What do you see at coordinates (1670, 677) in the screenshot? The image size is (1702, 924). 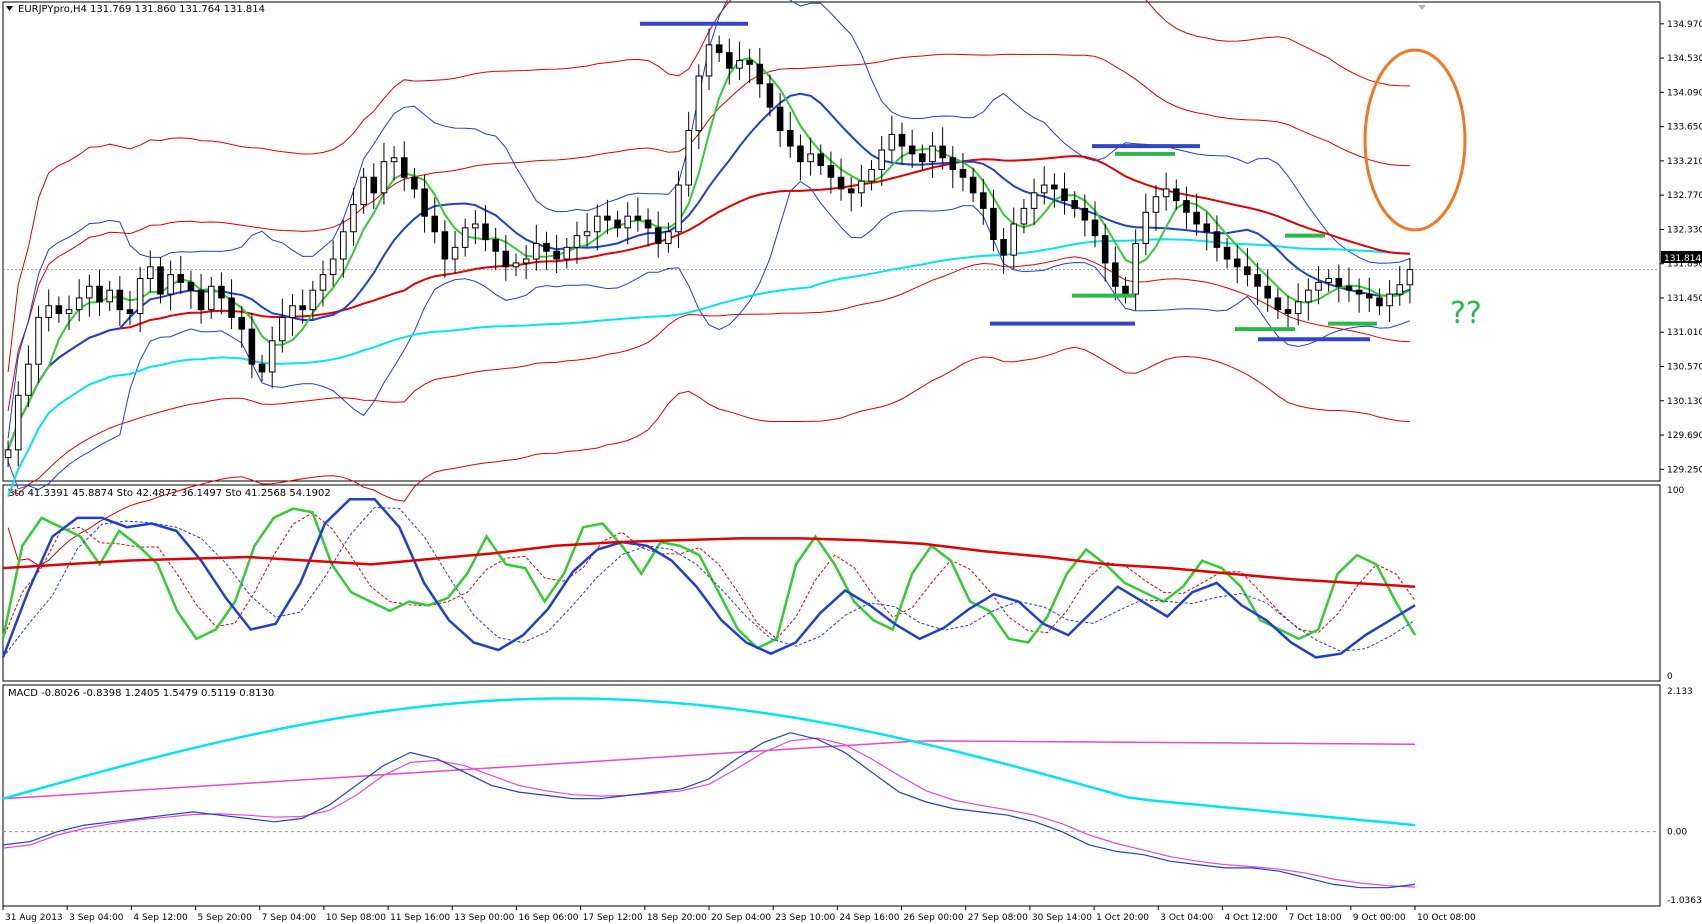 I see `stochastic-tick-label: 0` at bounding box center [1670, 677].